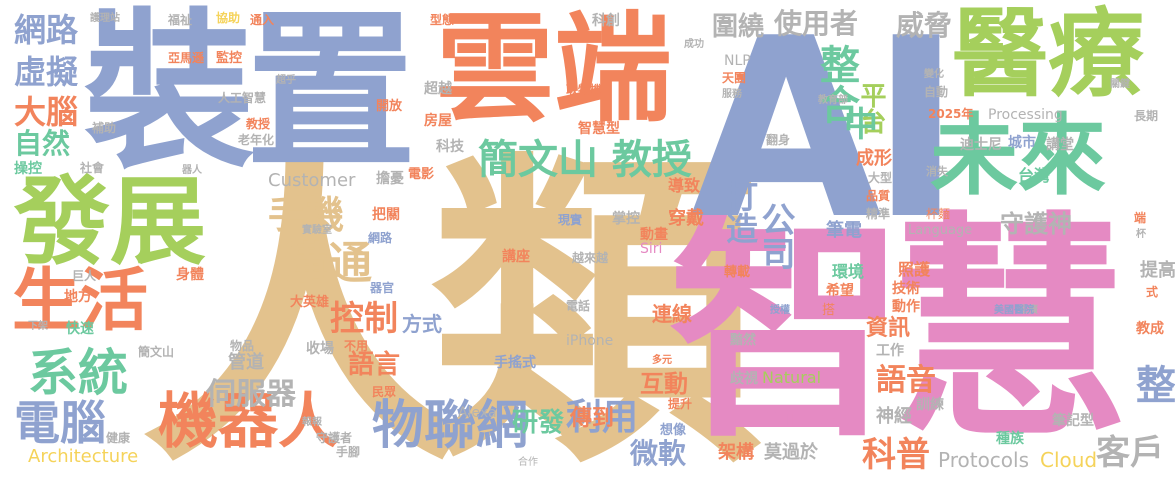  Describe the element at coordinates (46, 72) in the screenshot. I see `word-xuni: 虛擬` at that location.